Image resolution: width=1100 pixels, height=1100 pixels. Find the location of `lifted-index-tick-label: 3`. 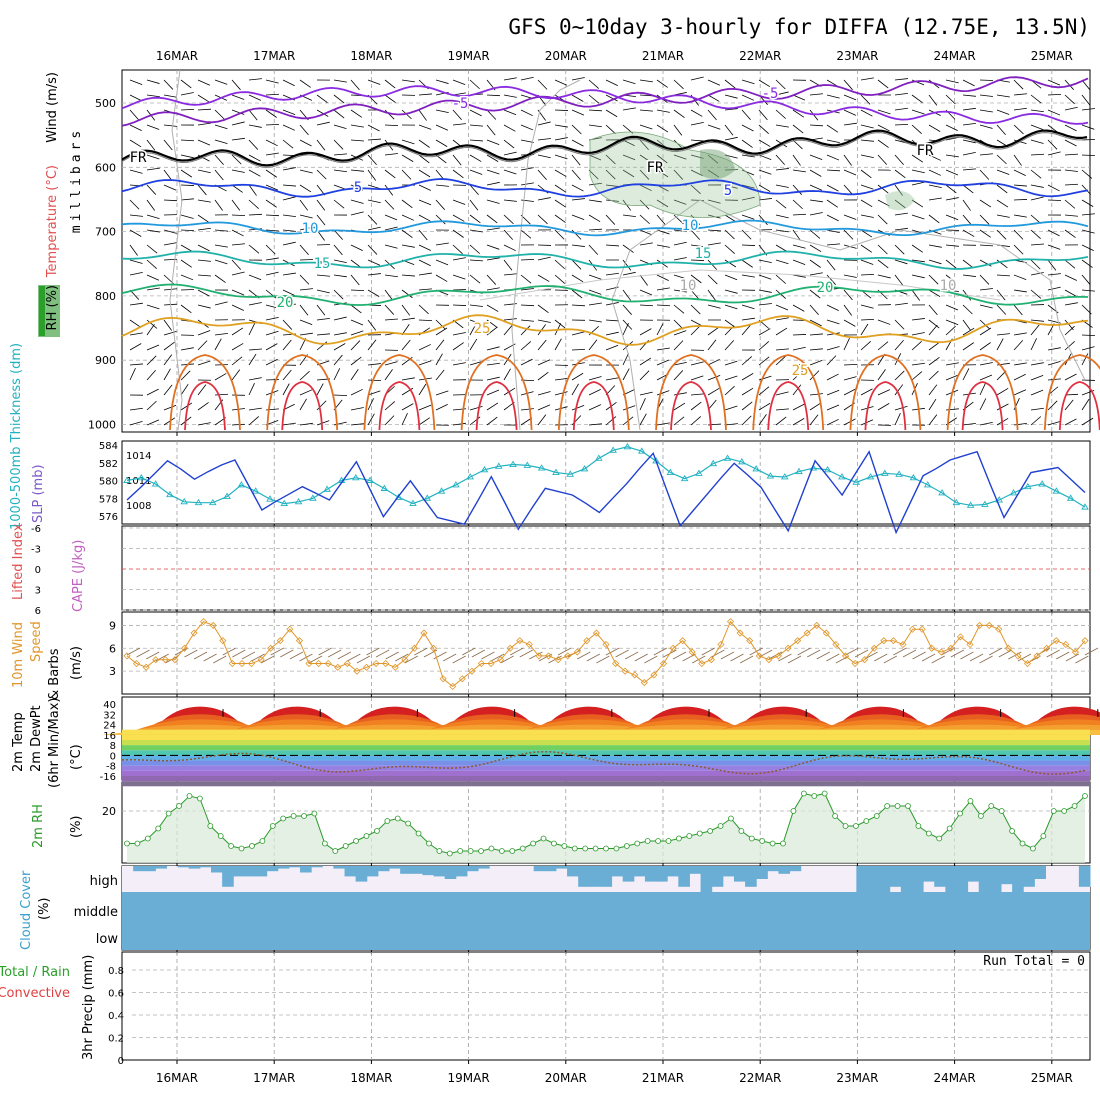

lifted-index-tick-label: 3 is located at coordinates (38, 591).